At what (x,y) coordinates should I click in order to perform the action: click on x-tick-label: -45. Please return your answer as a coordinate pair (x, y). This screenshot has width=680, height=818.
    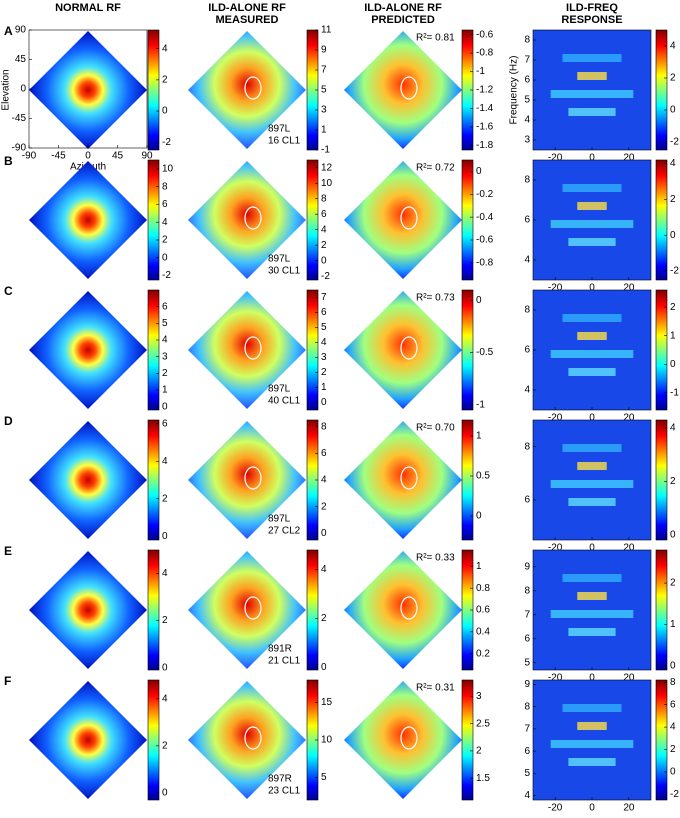
    Looking at the image, I should click on (58, 156).